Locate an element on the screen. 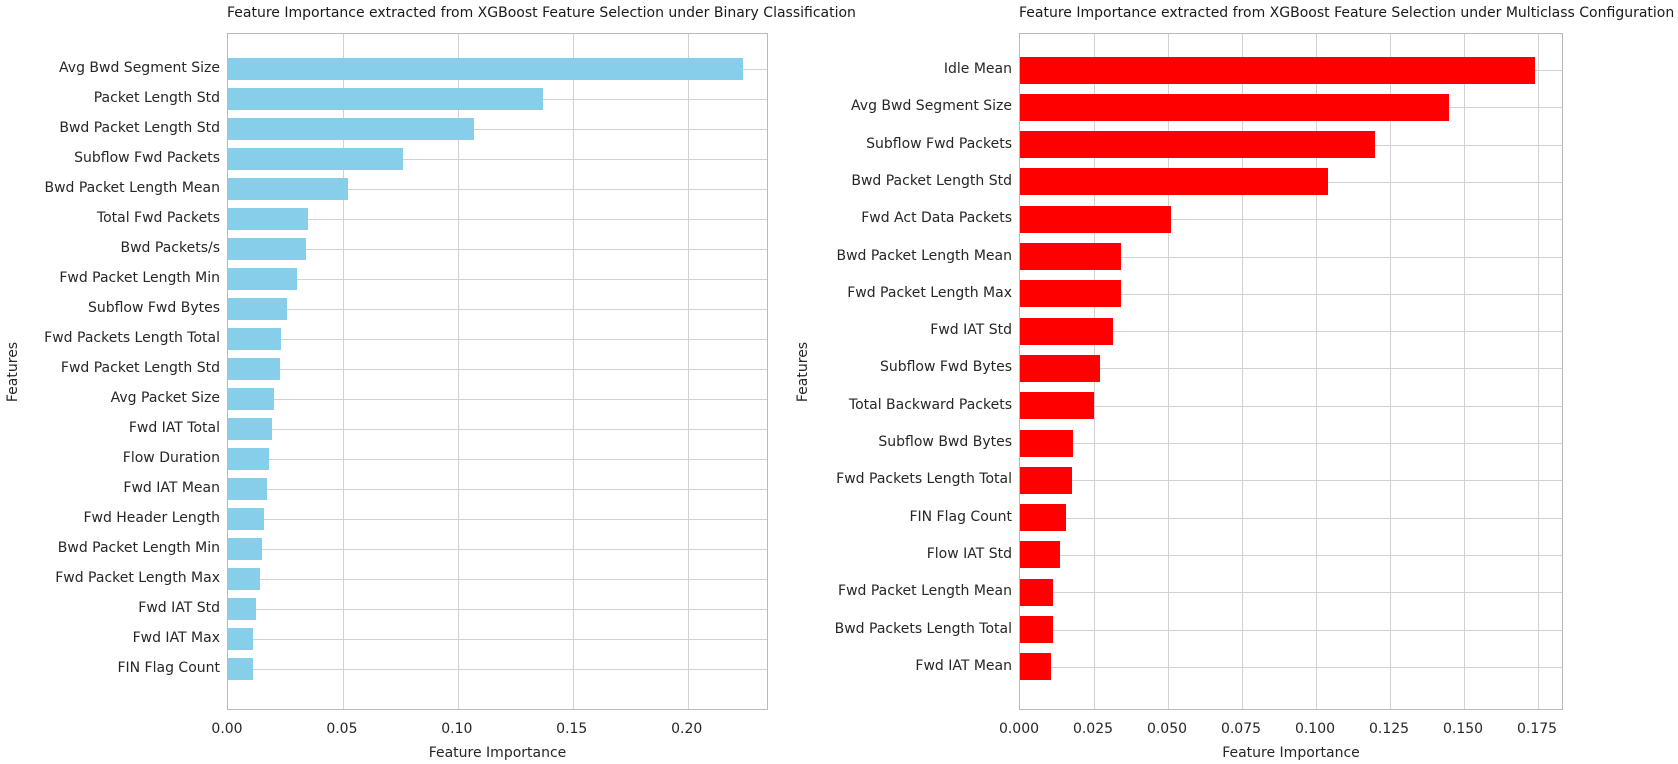  bar-avg-packet-size is located at coordinates (251, 399).